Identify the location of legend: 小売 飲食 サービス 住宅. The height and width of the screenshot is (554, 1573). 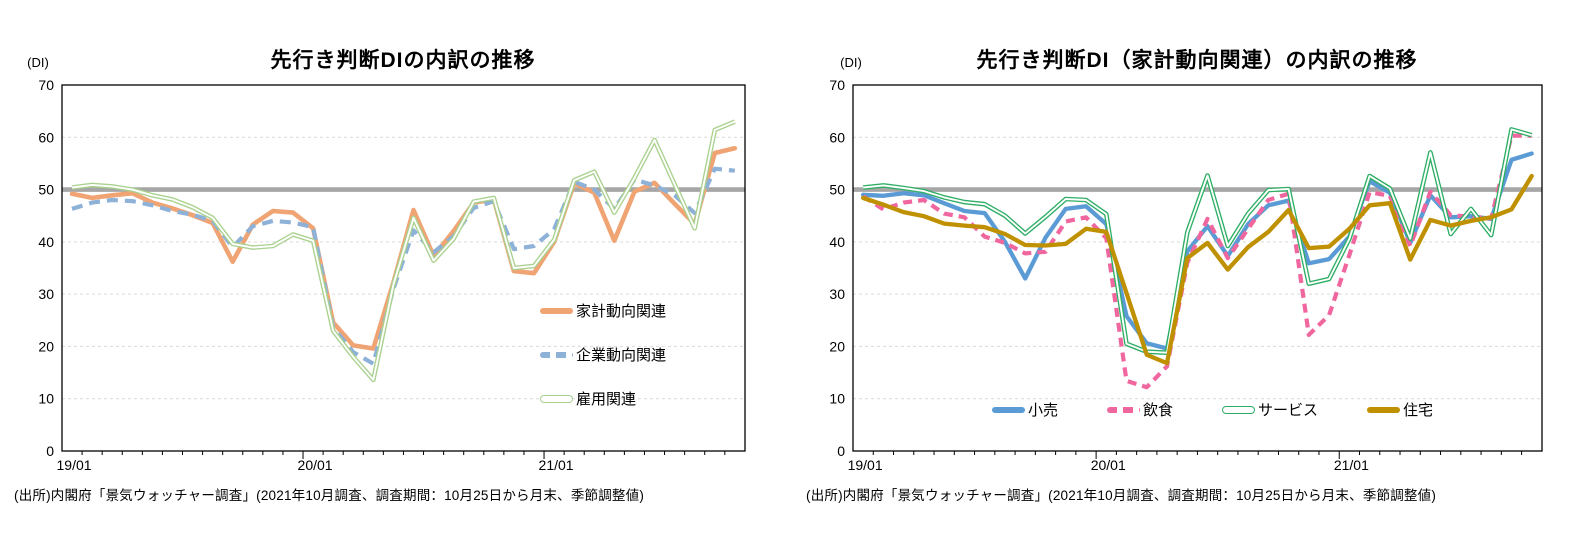
(1212, 409).